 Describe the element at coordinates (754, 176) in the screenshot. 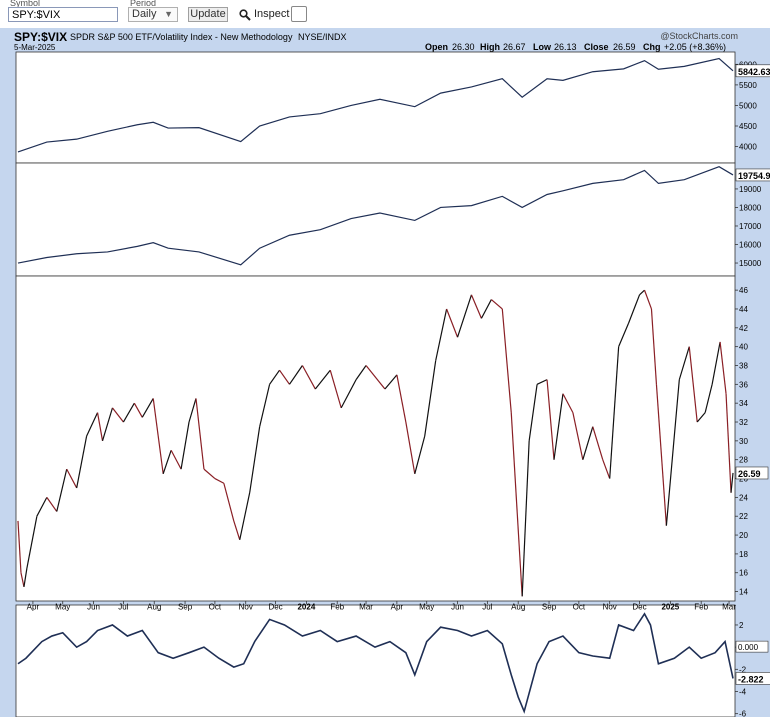

I see `last-value-label: 19754.9` at that location.